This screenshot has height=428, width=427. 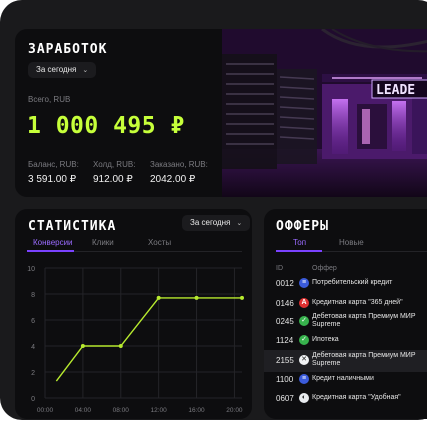 What do you see at coordinates (83, 410) in the screenshot?
I see `x-tick-label: 04:00` at bounding box center [83, 410].